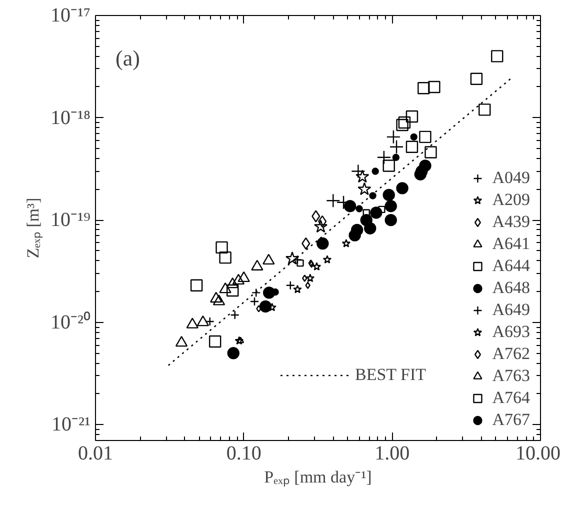 This screenshot has width=571, height=508. What do you see at coordinates (71, 425) in the screenshot?
I see `y-tick-label: 10⁻²¹` at bounding box center [71, 425].